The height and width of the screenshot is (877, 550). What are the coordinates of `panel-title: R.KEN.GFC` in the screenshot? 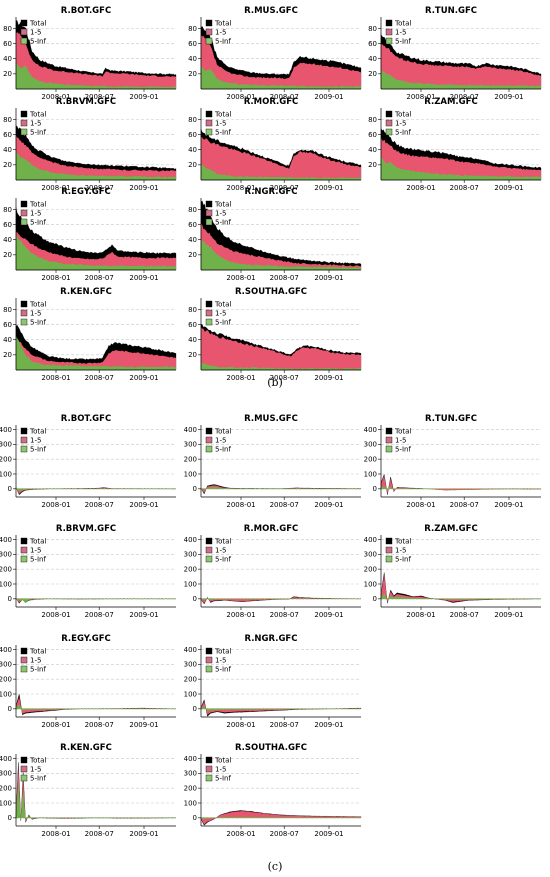 It's located at (86, 748).